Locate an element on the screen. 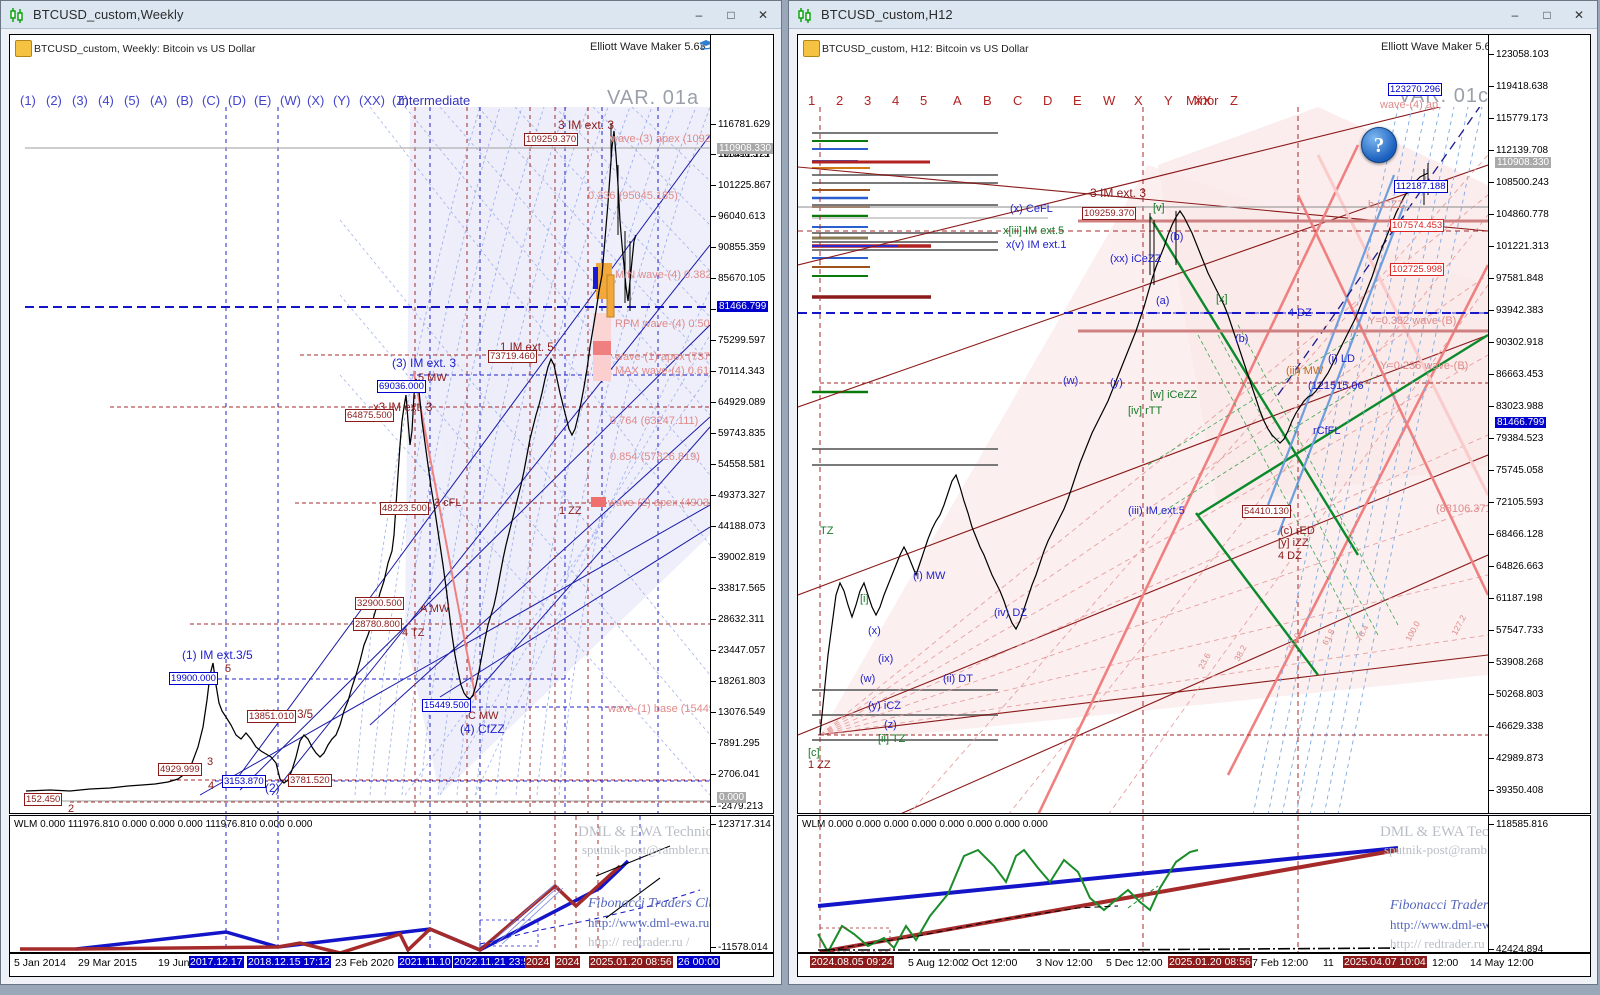 This screenshot has height=995, width=1600. degree-btn-1: 1 is located at coordinates (812, 100).